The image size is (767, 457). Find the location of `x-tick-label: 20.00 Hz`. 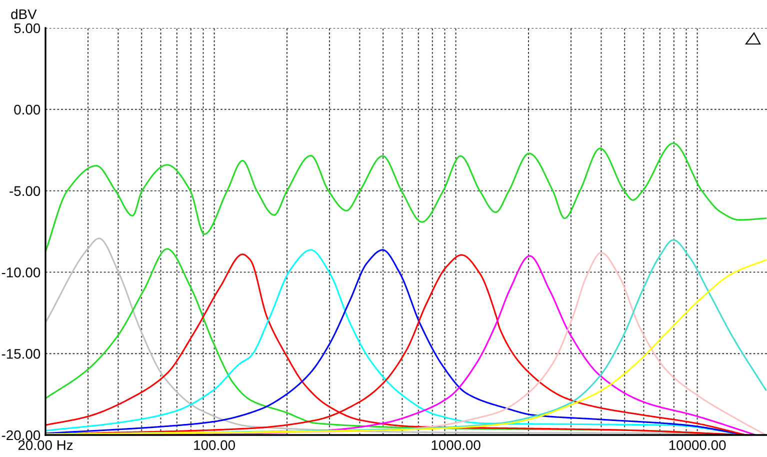

x-tick-label: 20.00 Hz is located at coordinates (45, 445).